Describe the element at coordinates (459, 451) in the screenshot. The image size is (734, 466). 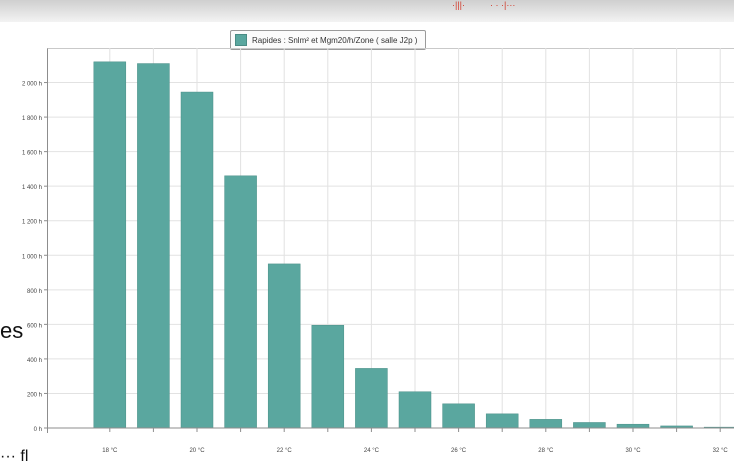
I see `x-tick-label: 26 °C` at that location.